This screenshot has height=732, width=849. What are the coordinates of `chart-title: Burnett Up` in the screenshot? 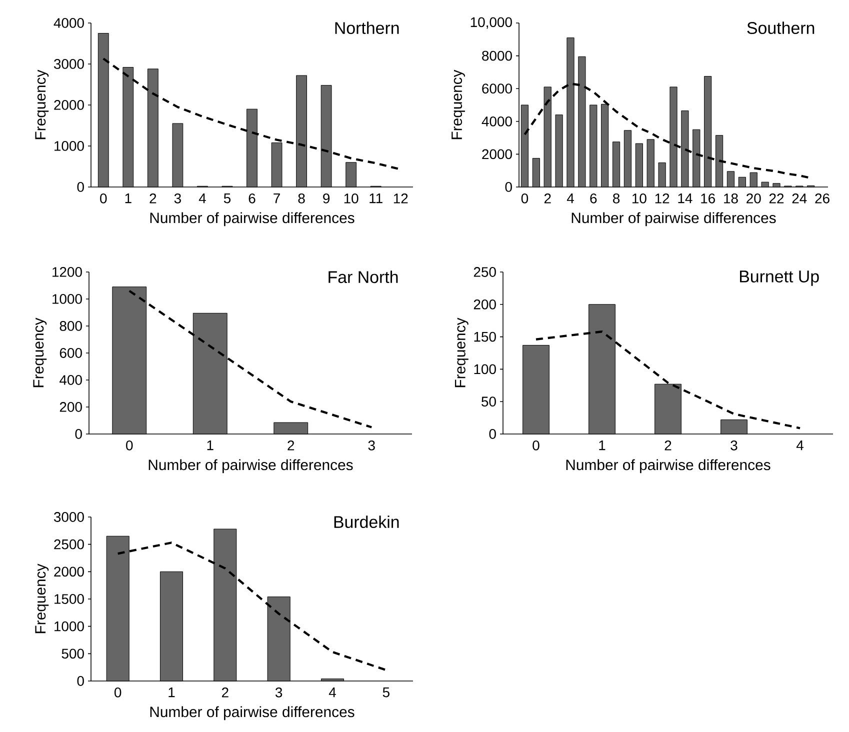 It's located at (779, 278).